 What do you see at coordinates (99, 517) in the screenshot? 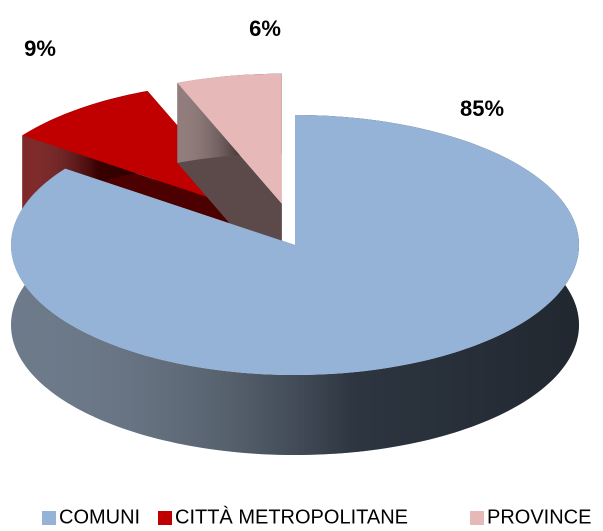
I see `legend-label: COMUNI` at bounding box center [99, 517].